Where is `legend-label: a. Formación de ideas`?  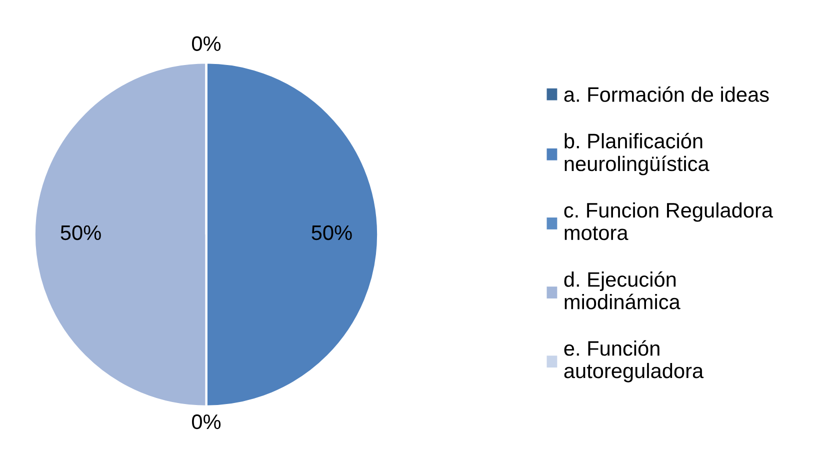
legend-label: a. Formación de ideas is located at coordinates (666, 94).